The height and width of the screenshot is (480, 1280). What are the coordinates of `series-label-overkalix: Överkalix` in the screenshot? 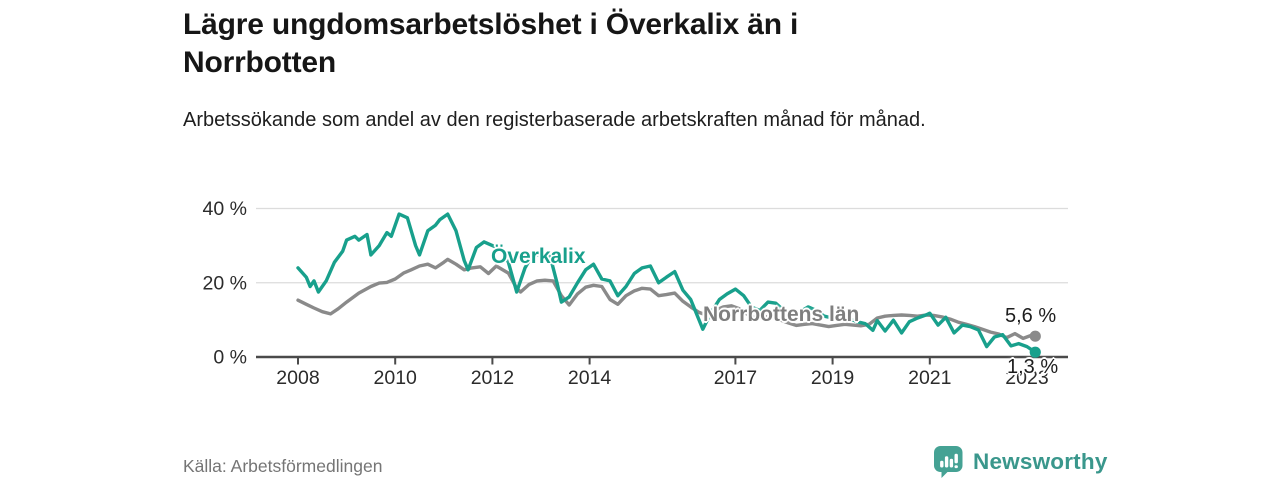 It's located at (538, 256).